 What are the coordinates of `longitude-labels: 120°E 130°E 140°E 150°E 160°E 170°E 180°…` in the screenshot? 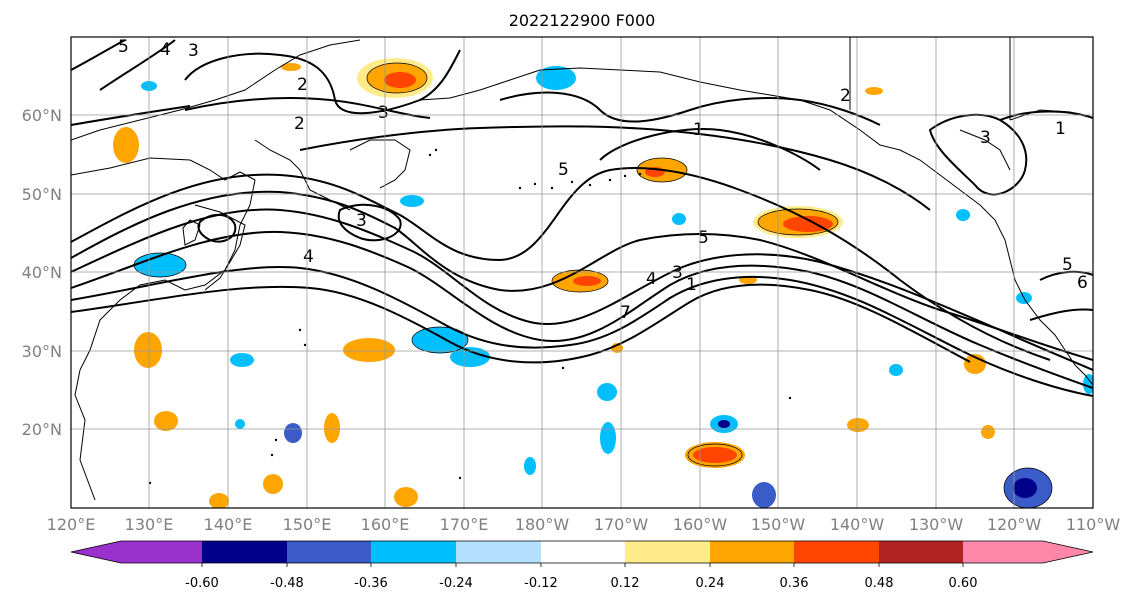 It's located at (584, 524).